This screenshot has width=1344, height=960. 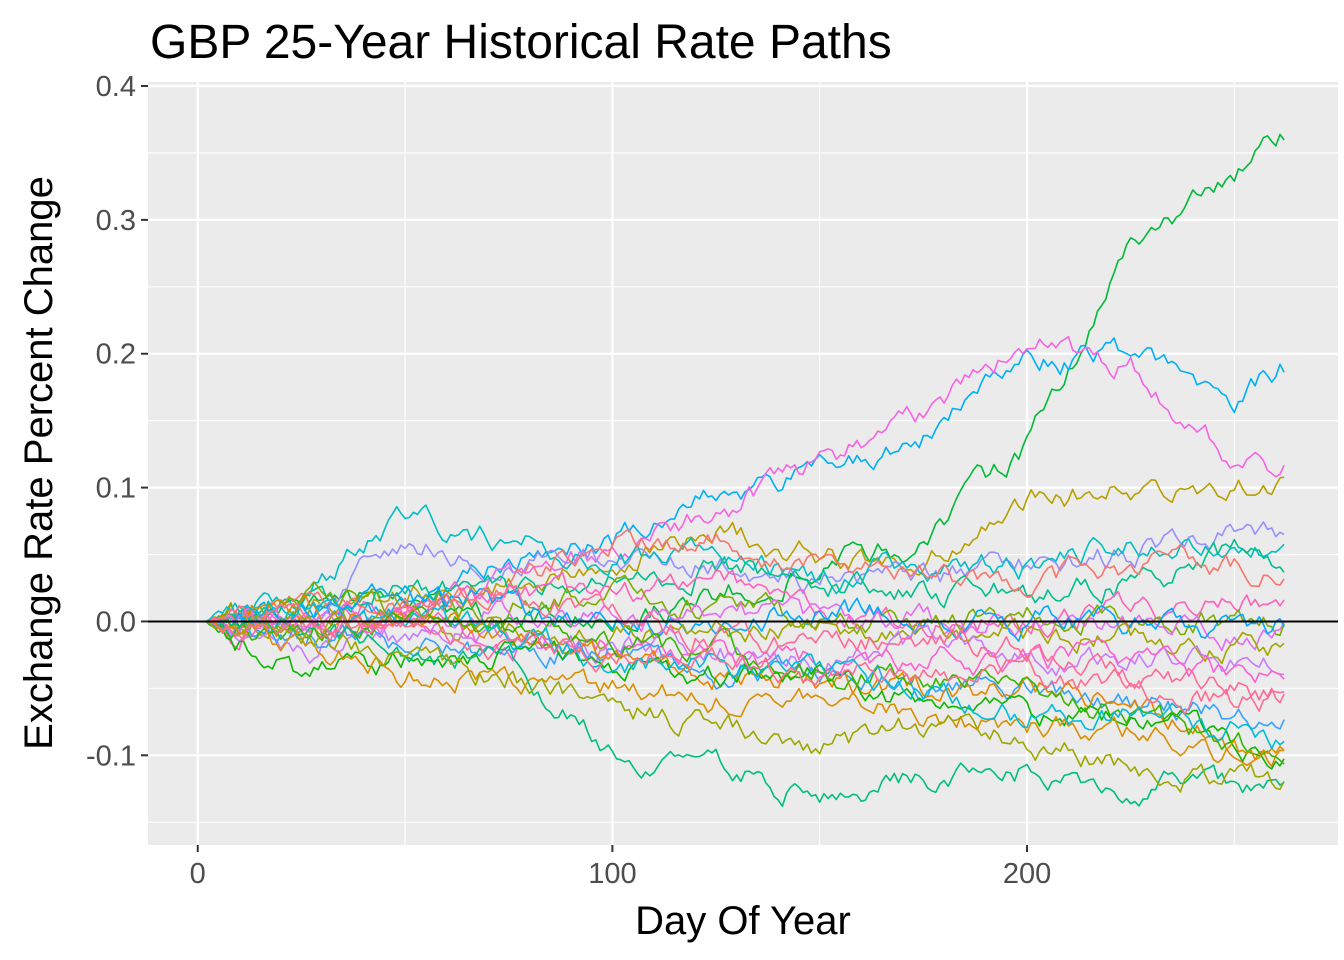 I want to click on x-axis-title: Day Of Year, so click(x=743, y=921).